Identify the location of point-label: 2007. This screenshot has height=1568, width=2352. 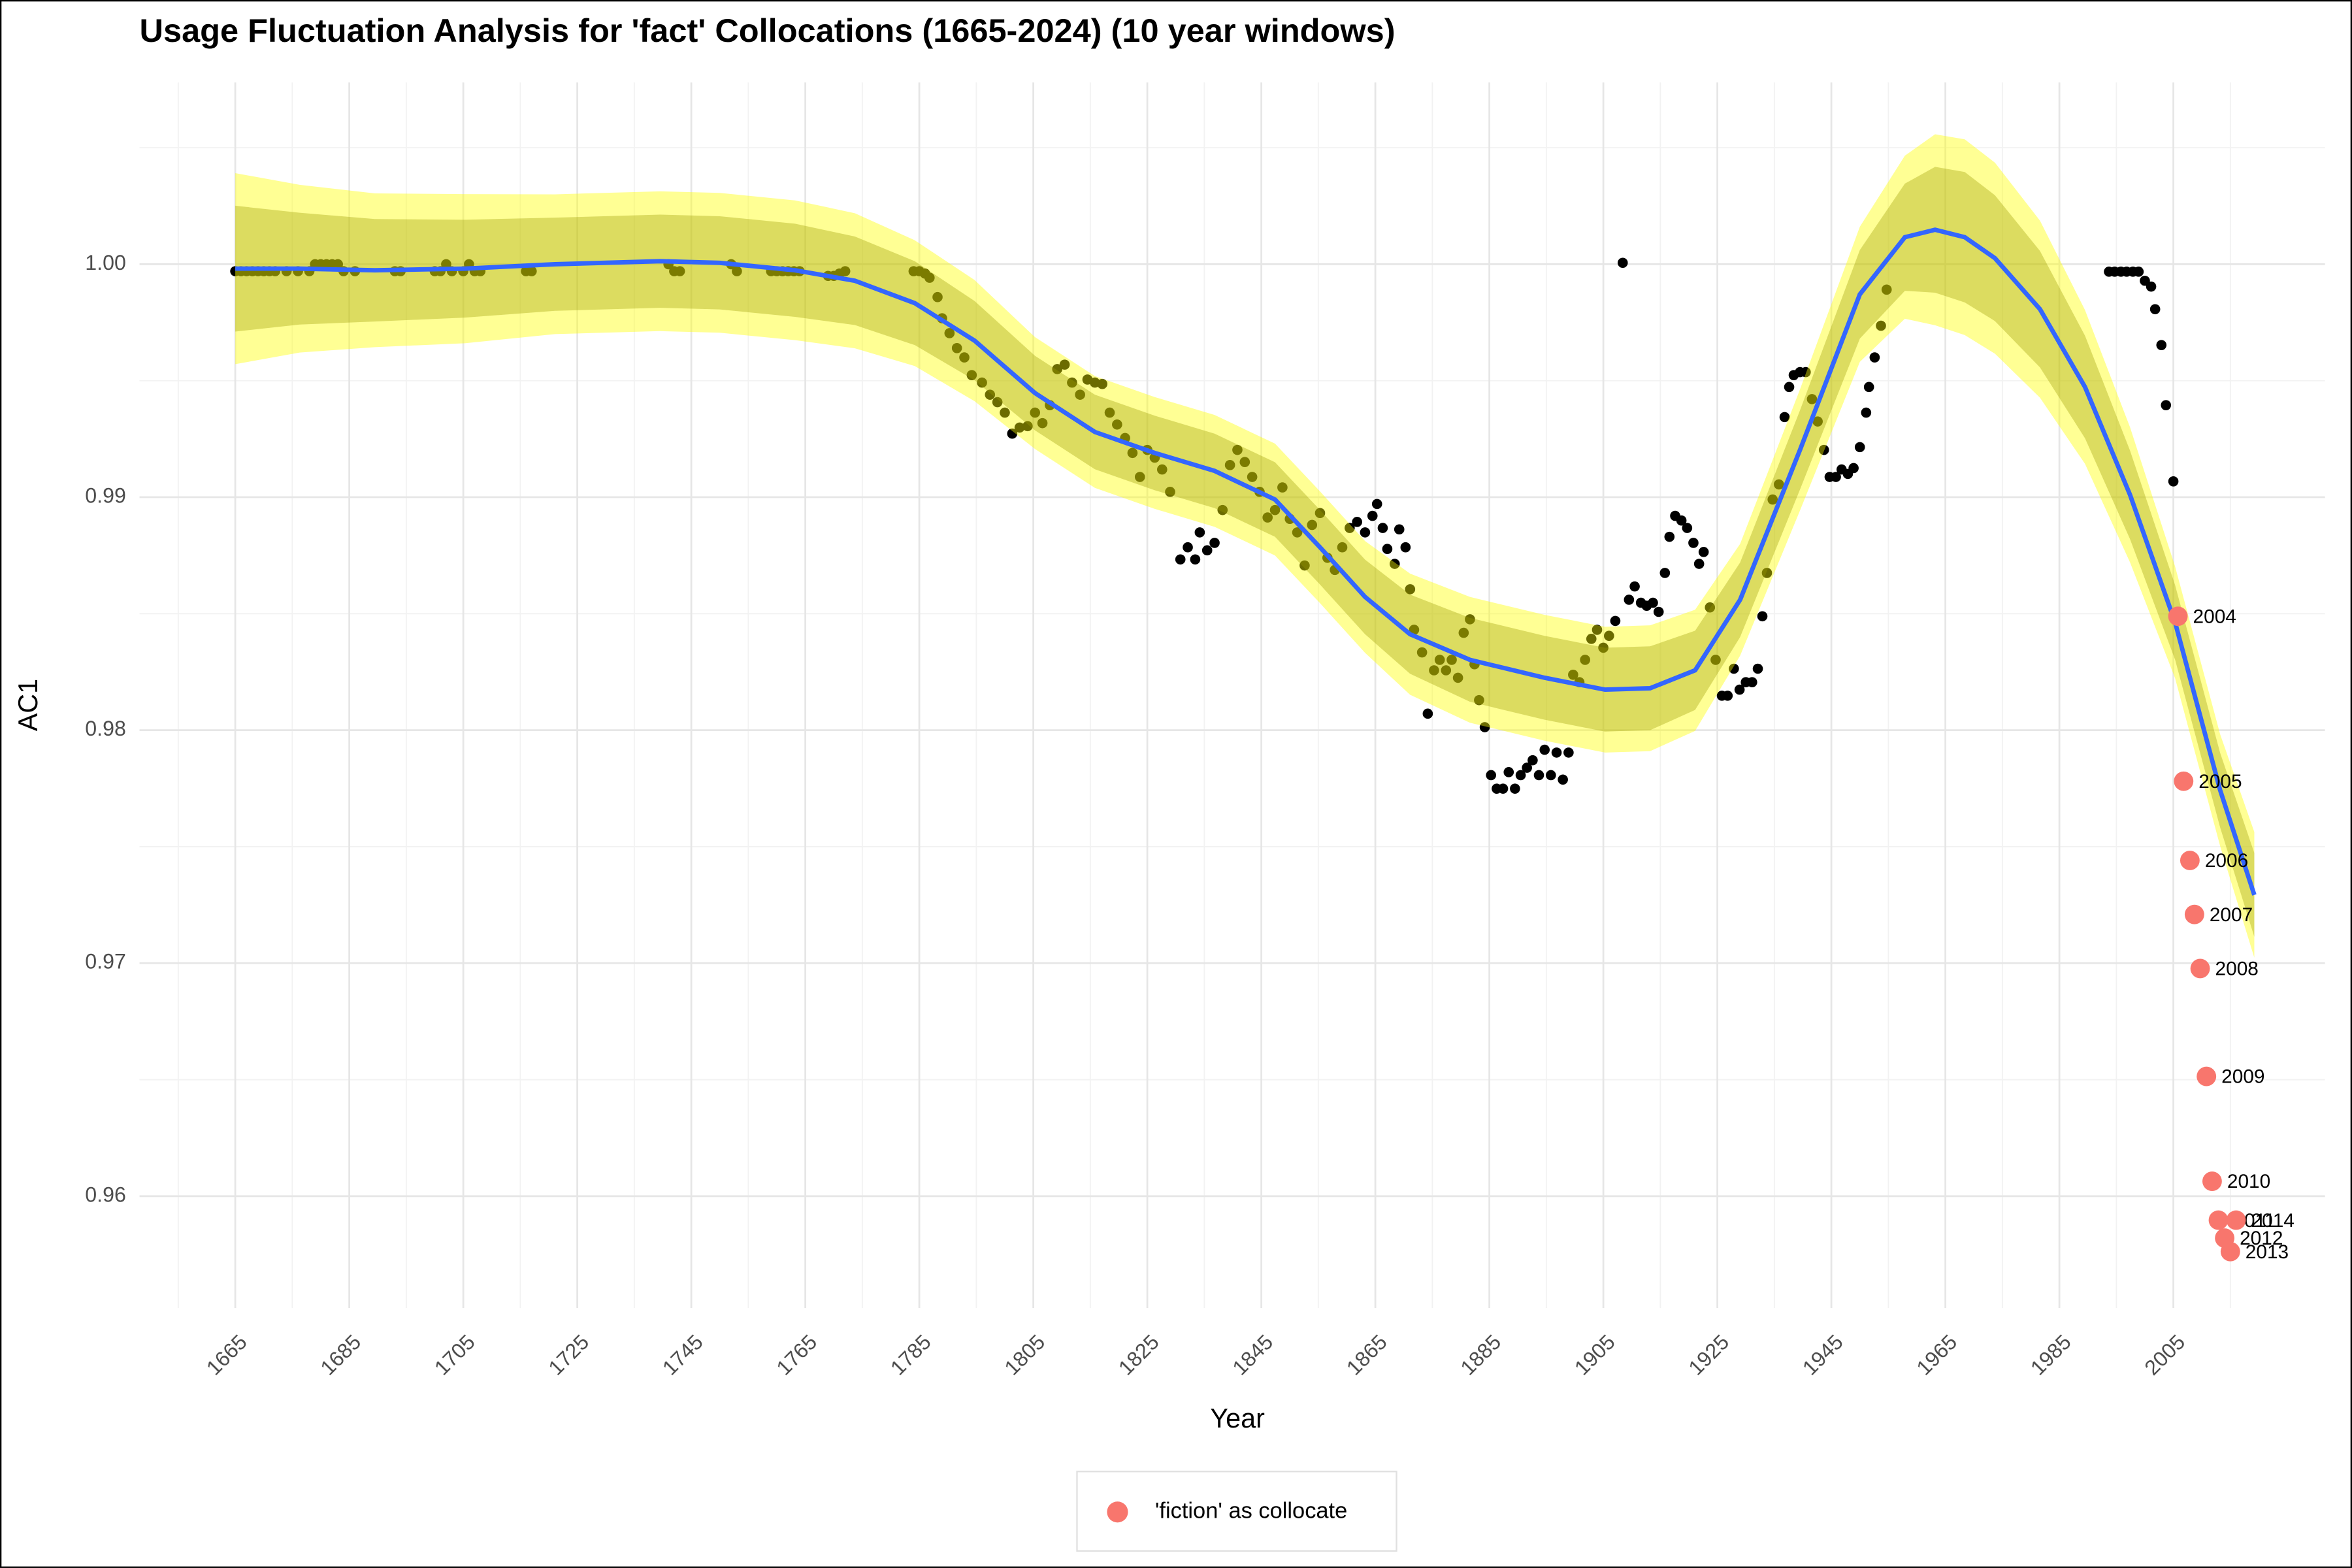
(2231, 915).